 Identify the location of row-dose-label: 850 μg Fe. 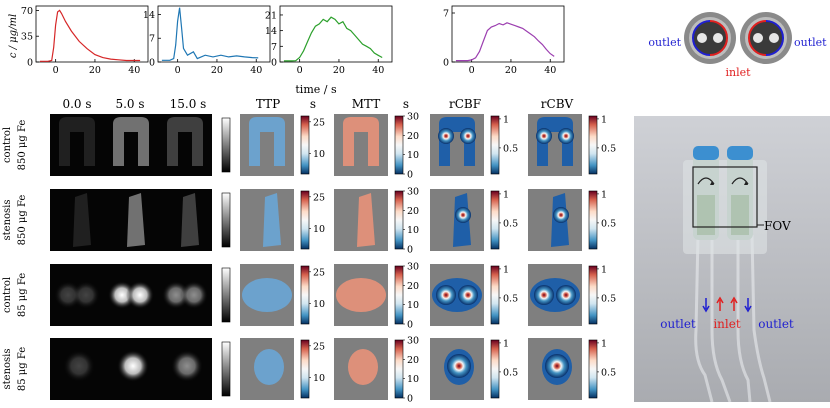
(22, 145).